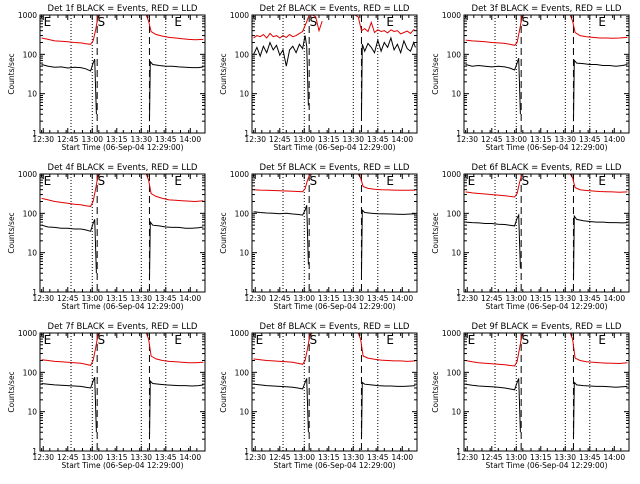 The width and height of the screenshot is (640, 484). I want to click on panel-title: Det 2f BLACK = Events, RED = LLD, so click(335, 9).